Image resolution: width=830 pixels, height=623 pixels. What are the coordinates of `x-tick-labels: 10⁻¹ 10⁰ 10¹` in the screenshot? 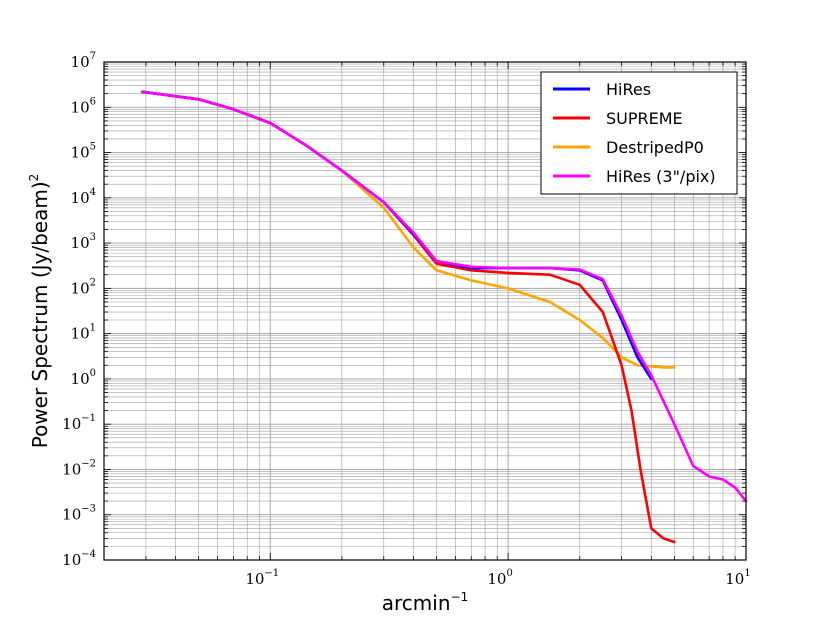 It's located at (497, 578).